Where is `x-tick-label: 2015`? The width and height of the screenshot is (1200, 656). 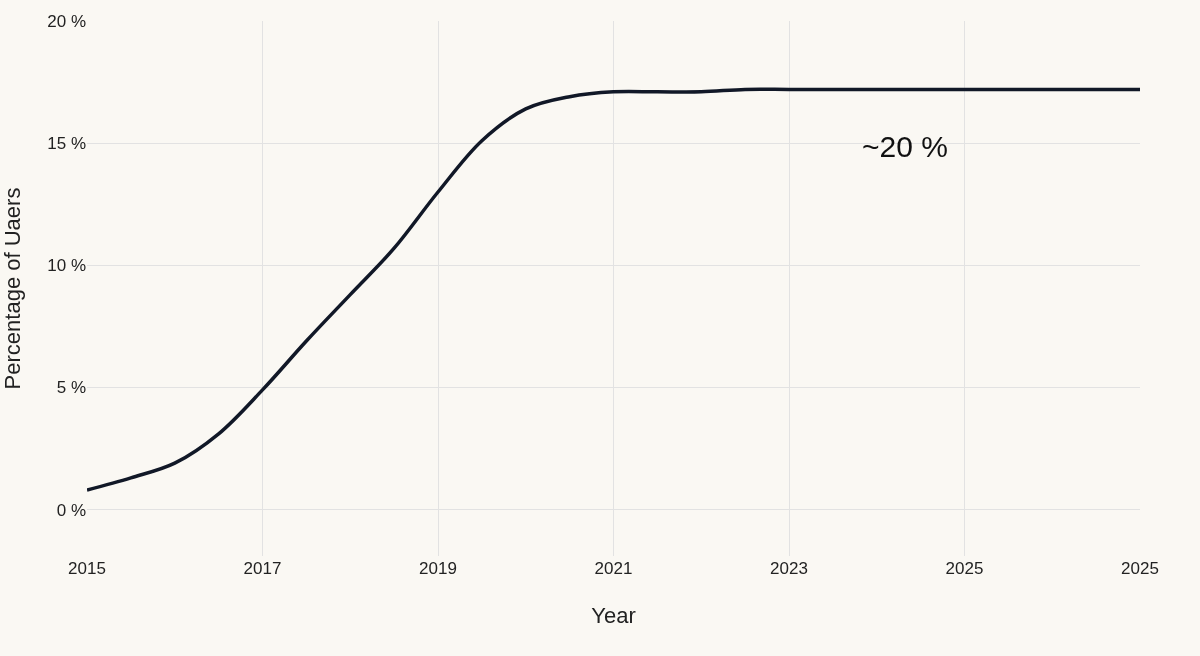
x-tick-label: 2015 is located at coordinates (87, 568).